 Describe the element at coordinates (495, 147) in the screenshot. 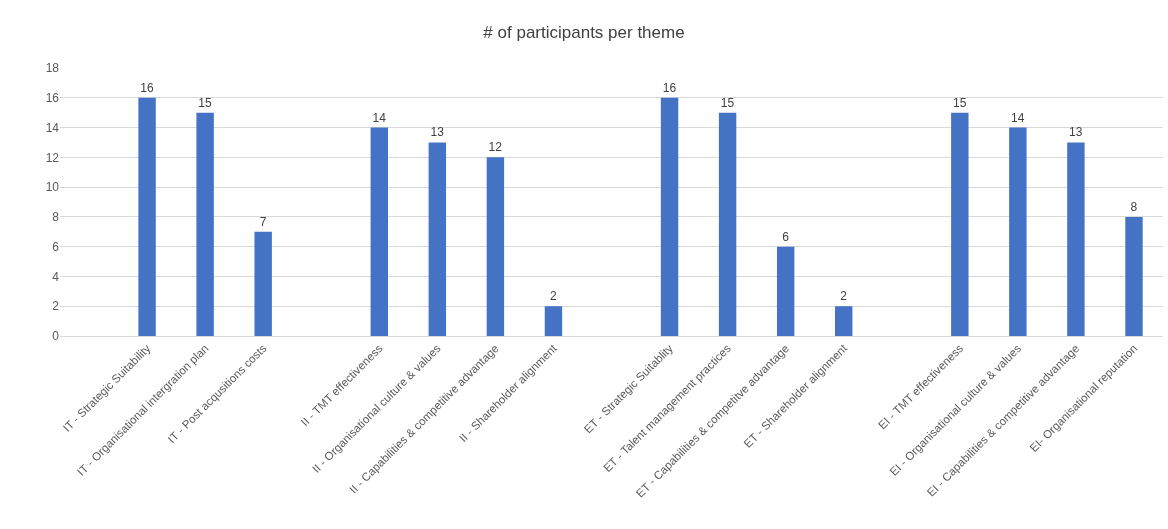

I see `data-label: 12` at that location.